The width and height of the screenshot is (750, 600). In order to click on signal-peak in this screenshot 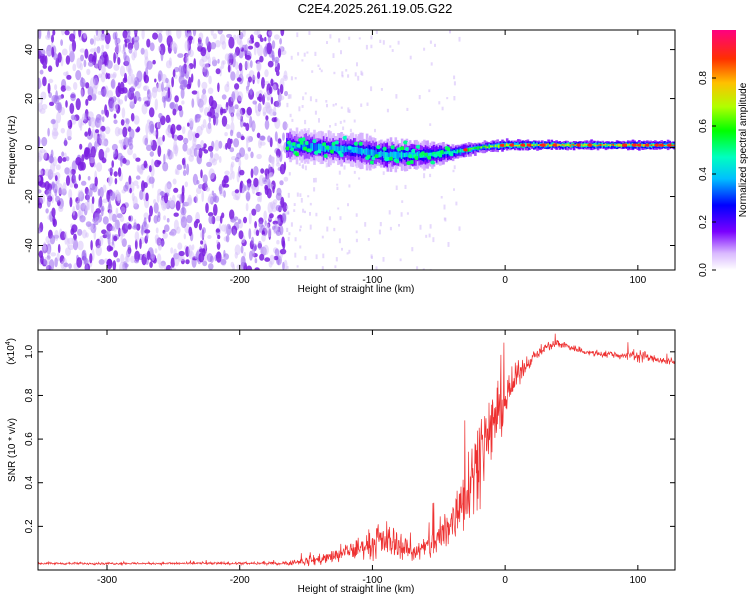, I will do `click(555, 145)`.